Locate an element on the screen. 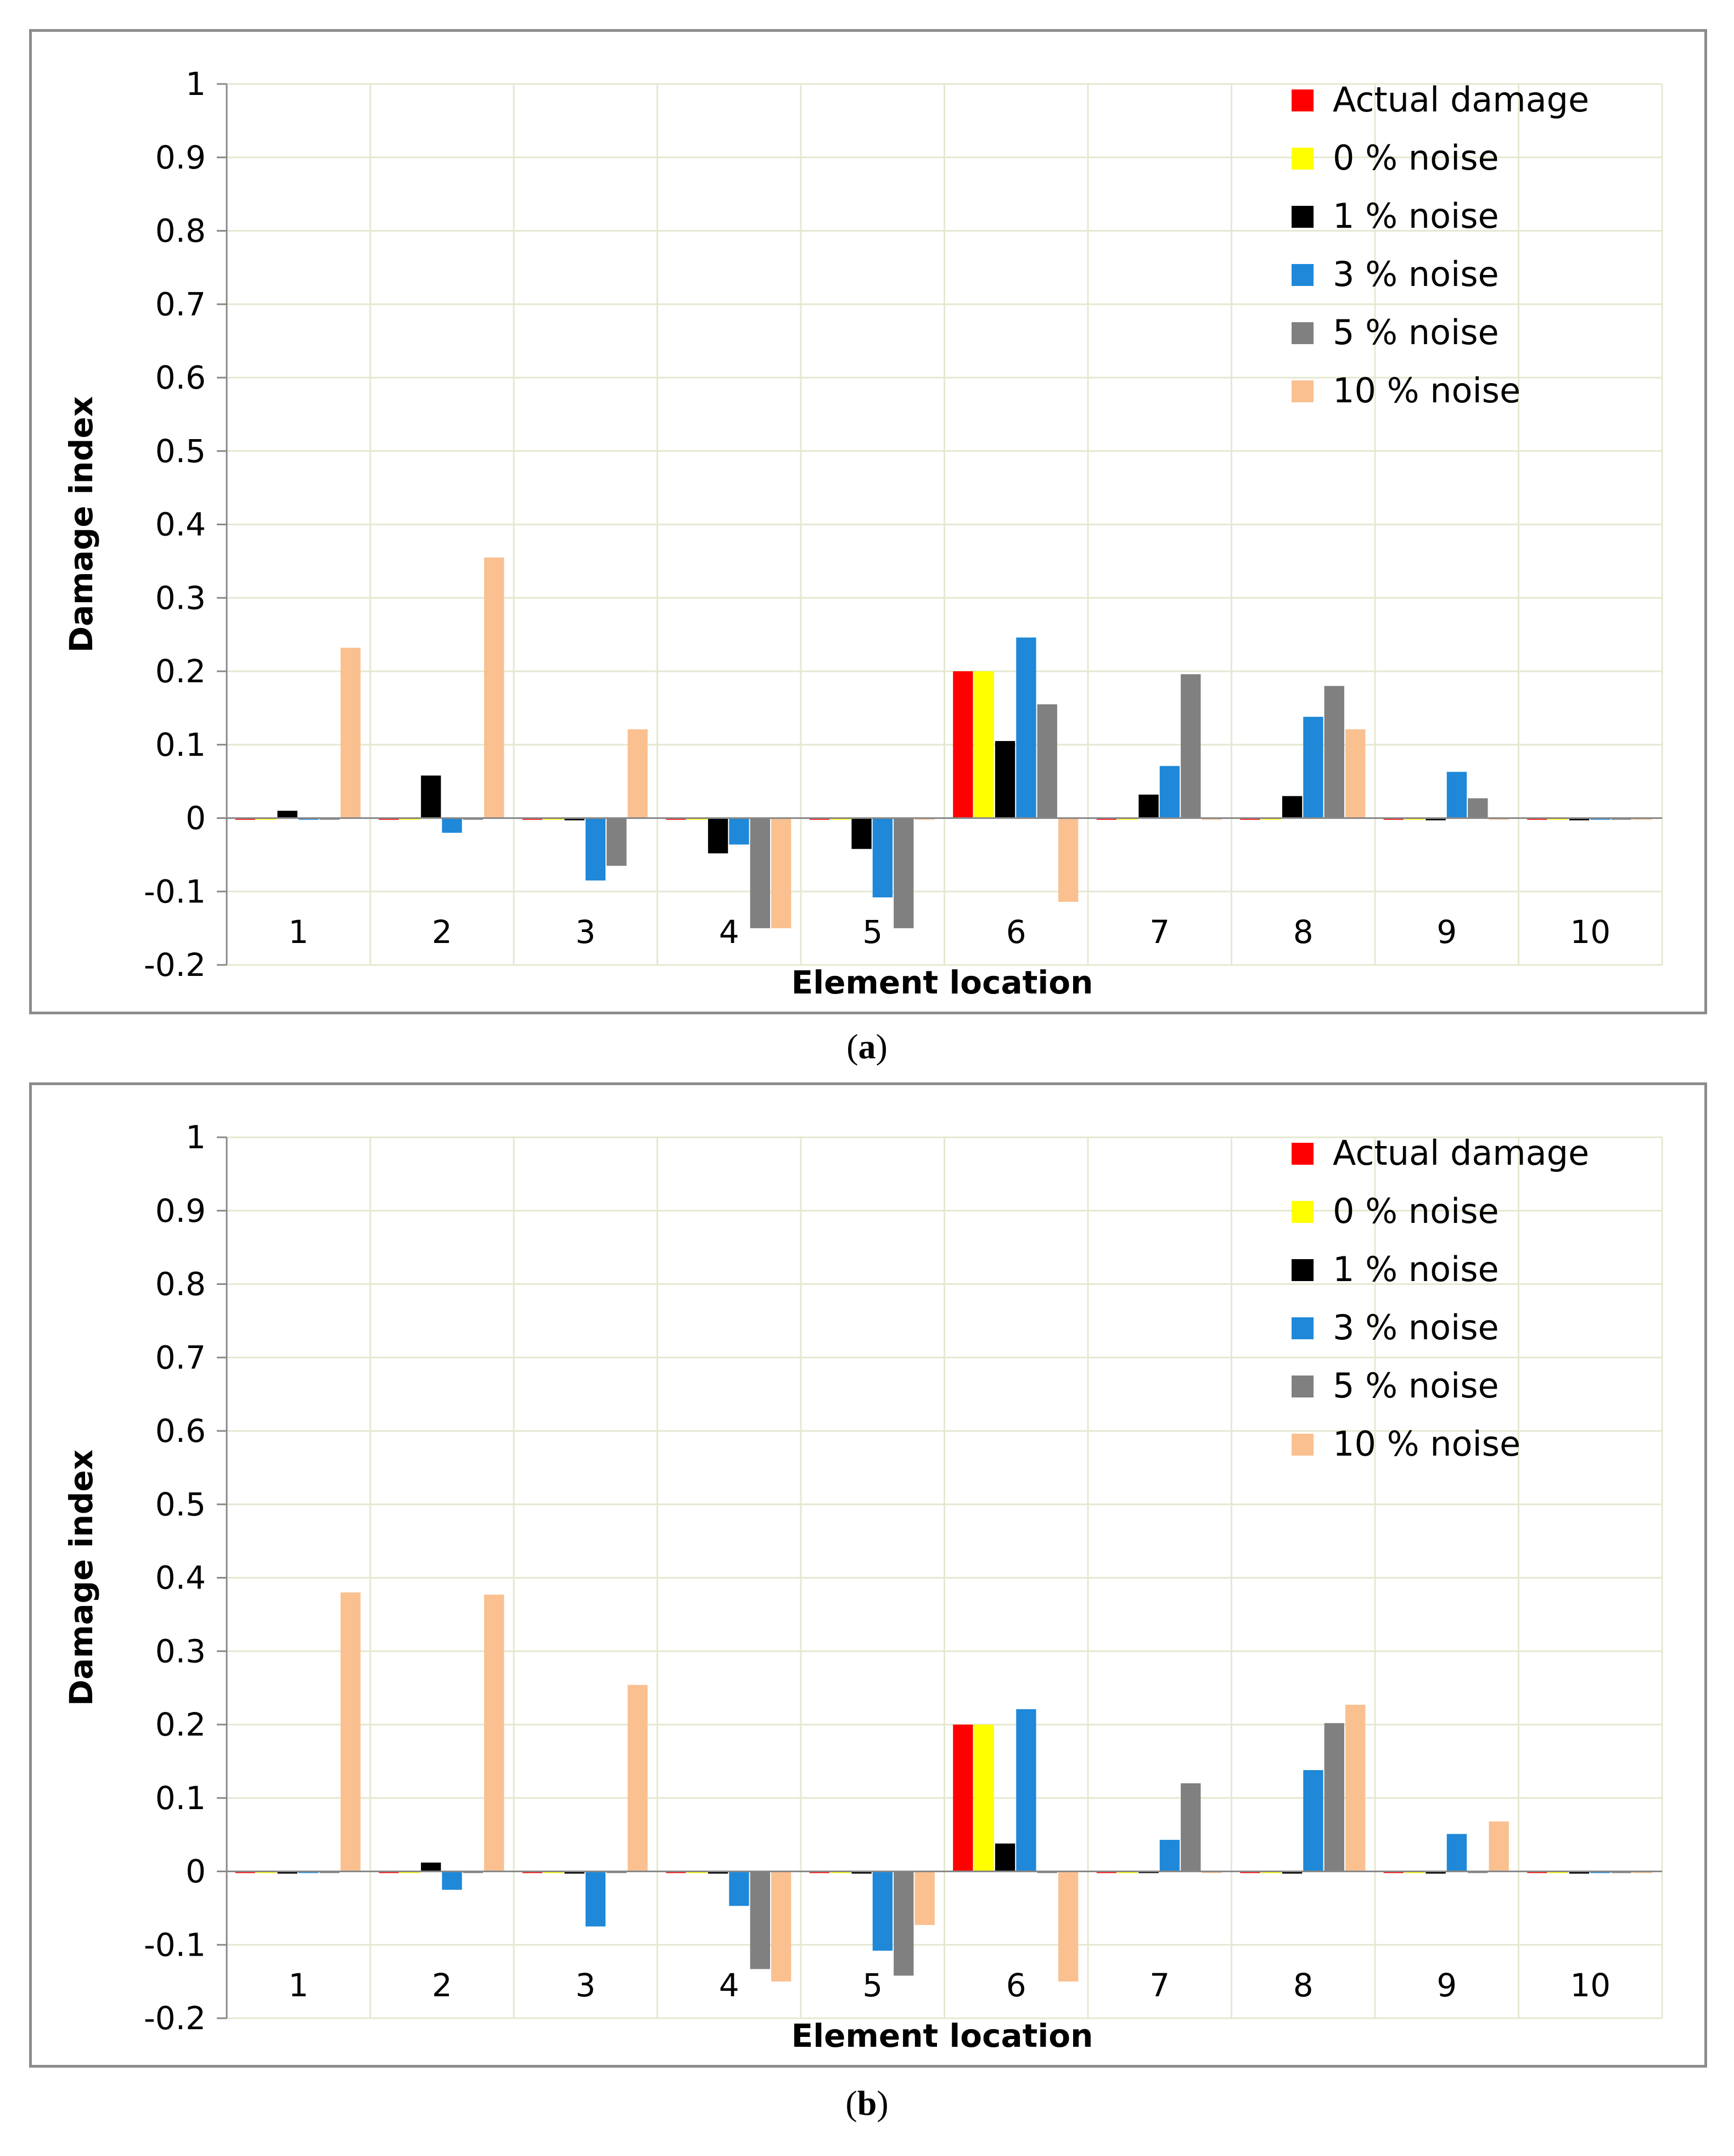 The width and height of the screenshot is (1734, 2156). c0-legend-label-0: Actual damage is located at coordinates (1461, 100).